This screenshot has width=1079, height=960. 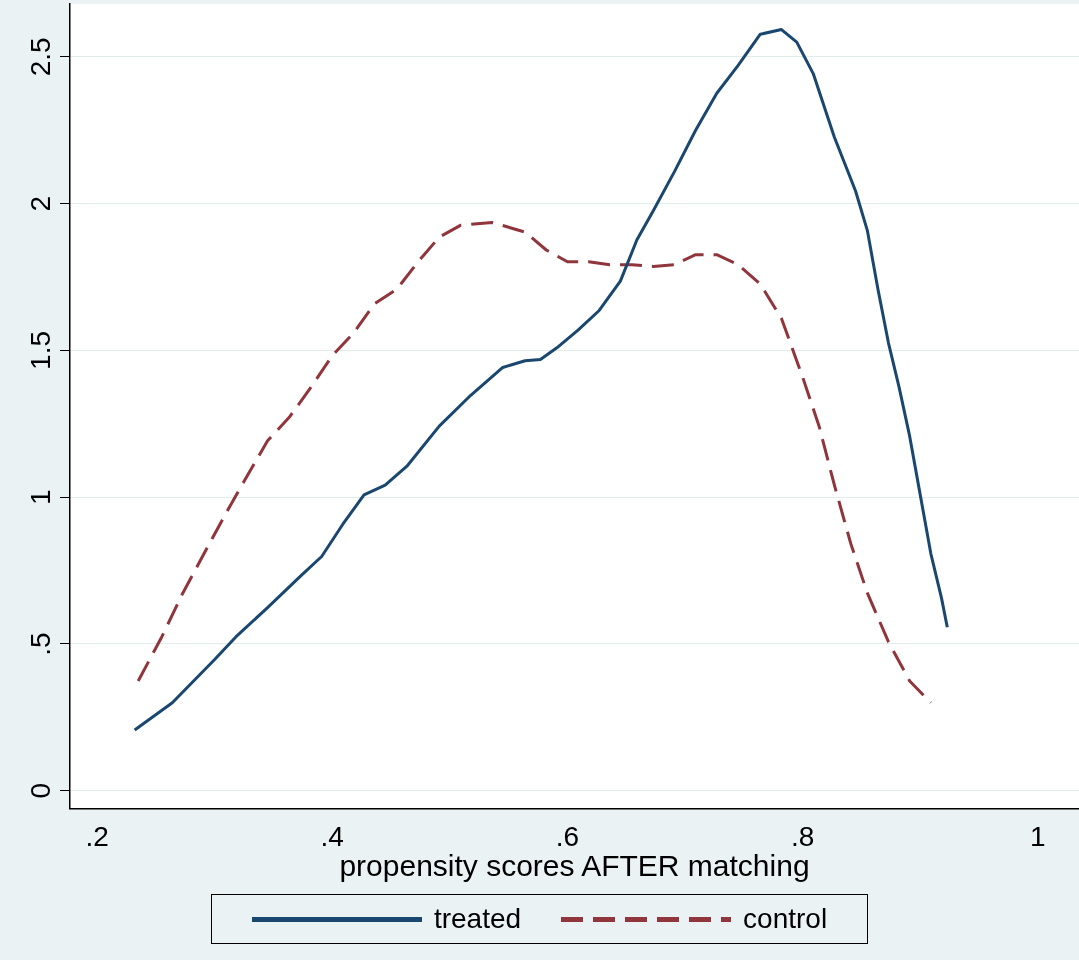 I want to click on x-tick-label: .6, so click(x=567, y=836).